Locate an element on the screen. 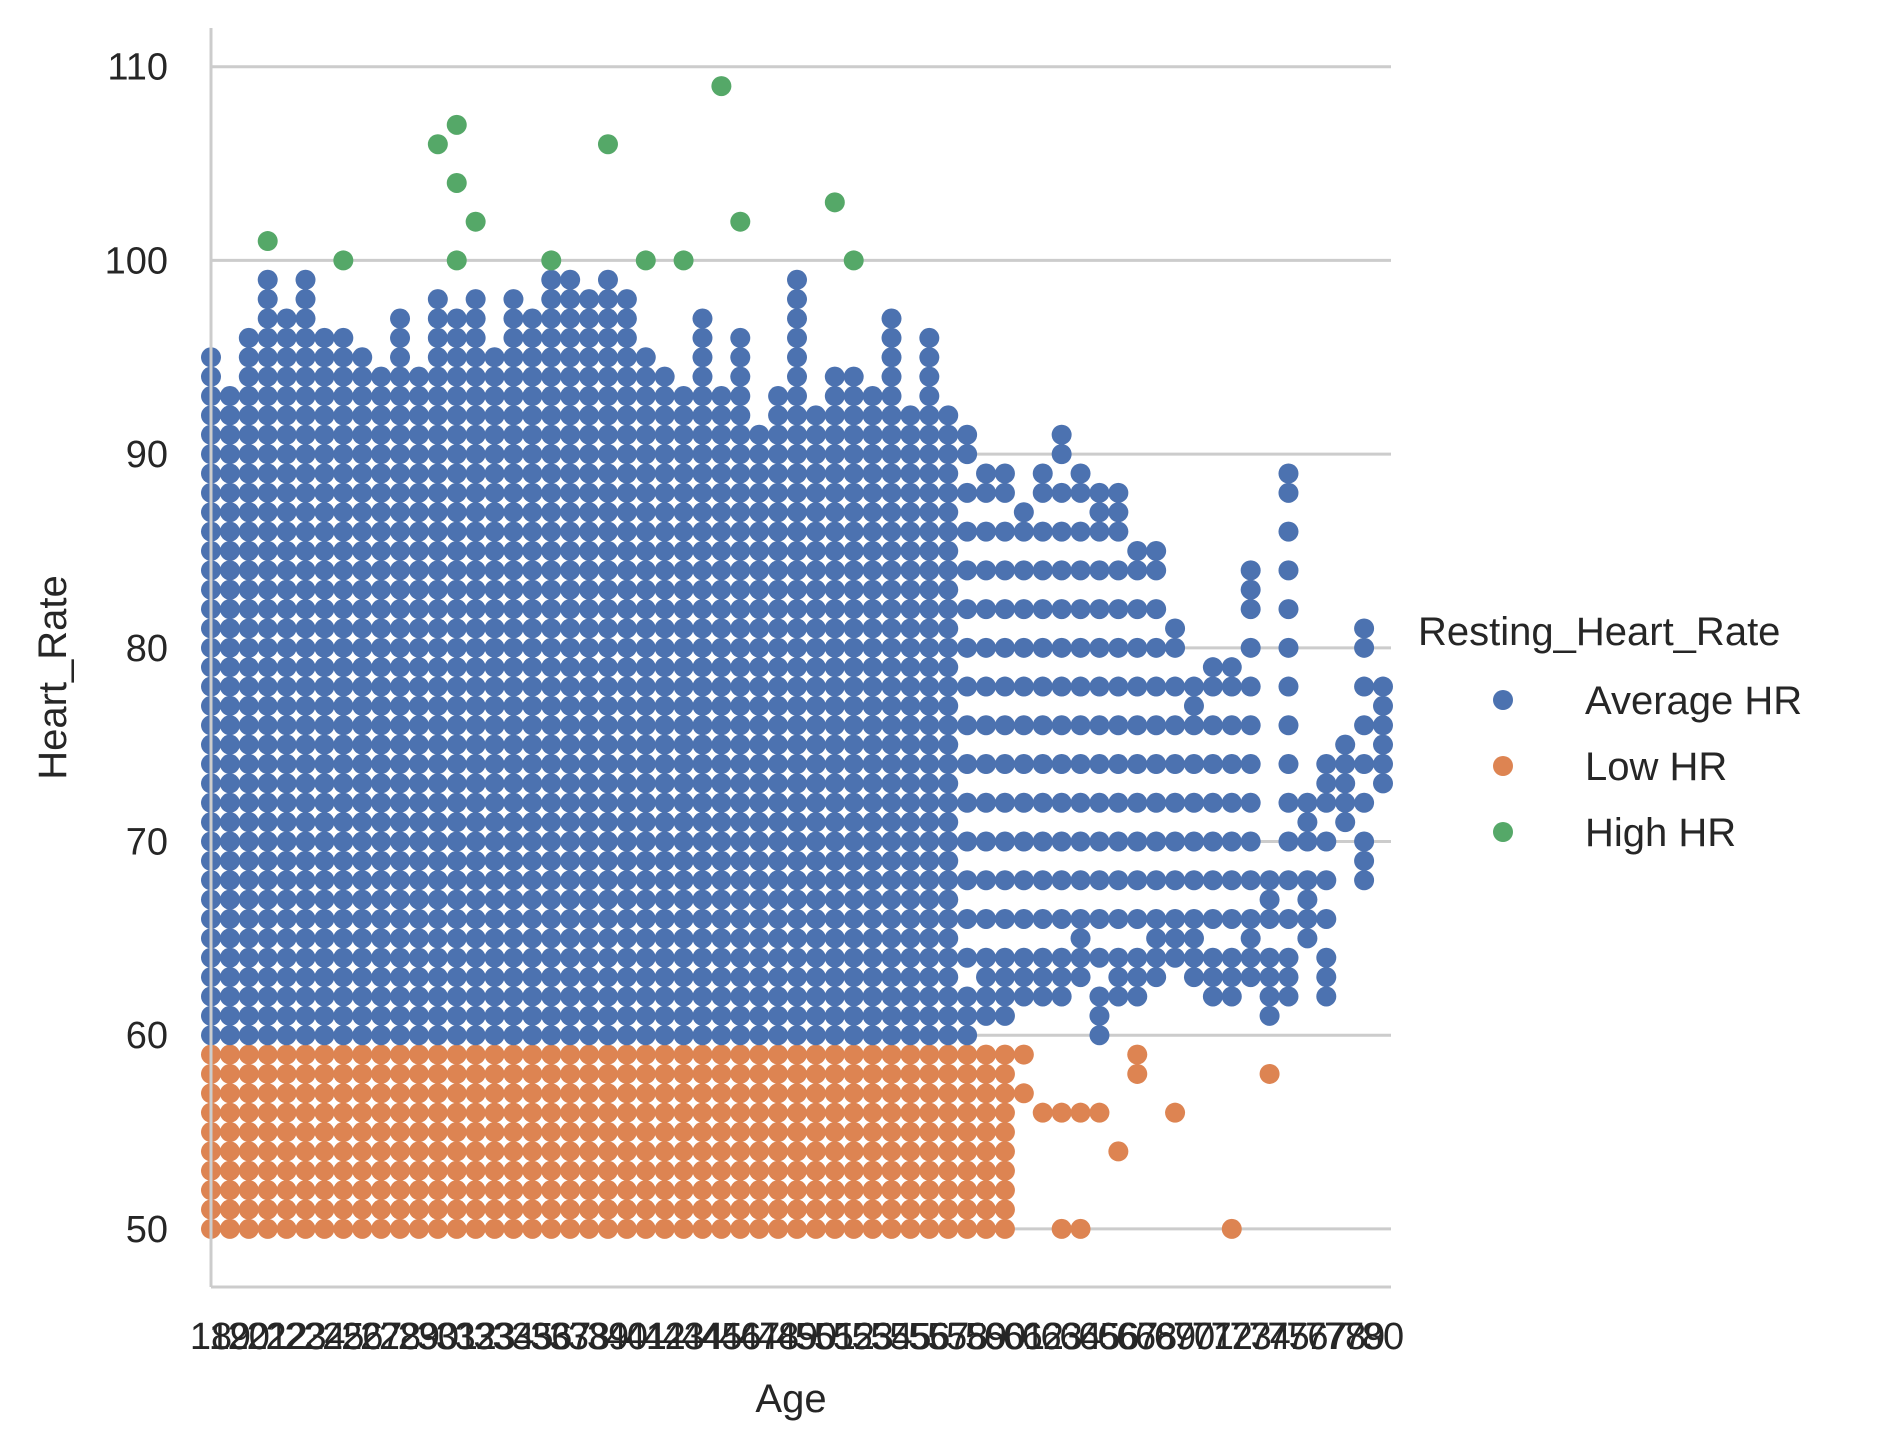 The image size is (1897, 1452). x-tick-label: 40 is located at coordinates (627, 1337).